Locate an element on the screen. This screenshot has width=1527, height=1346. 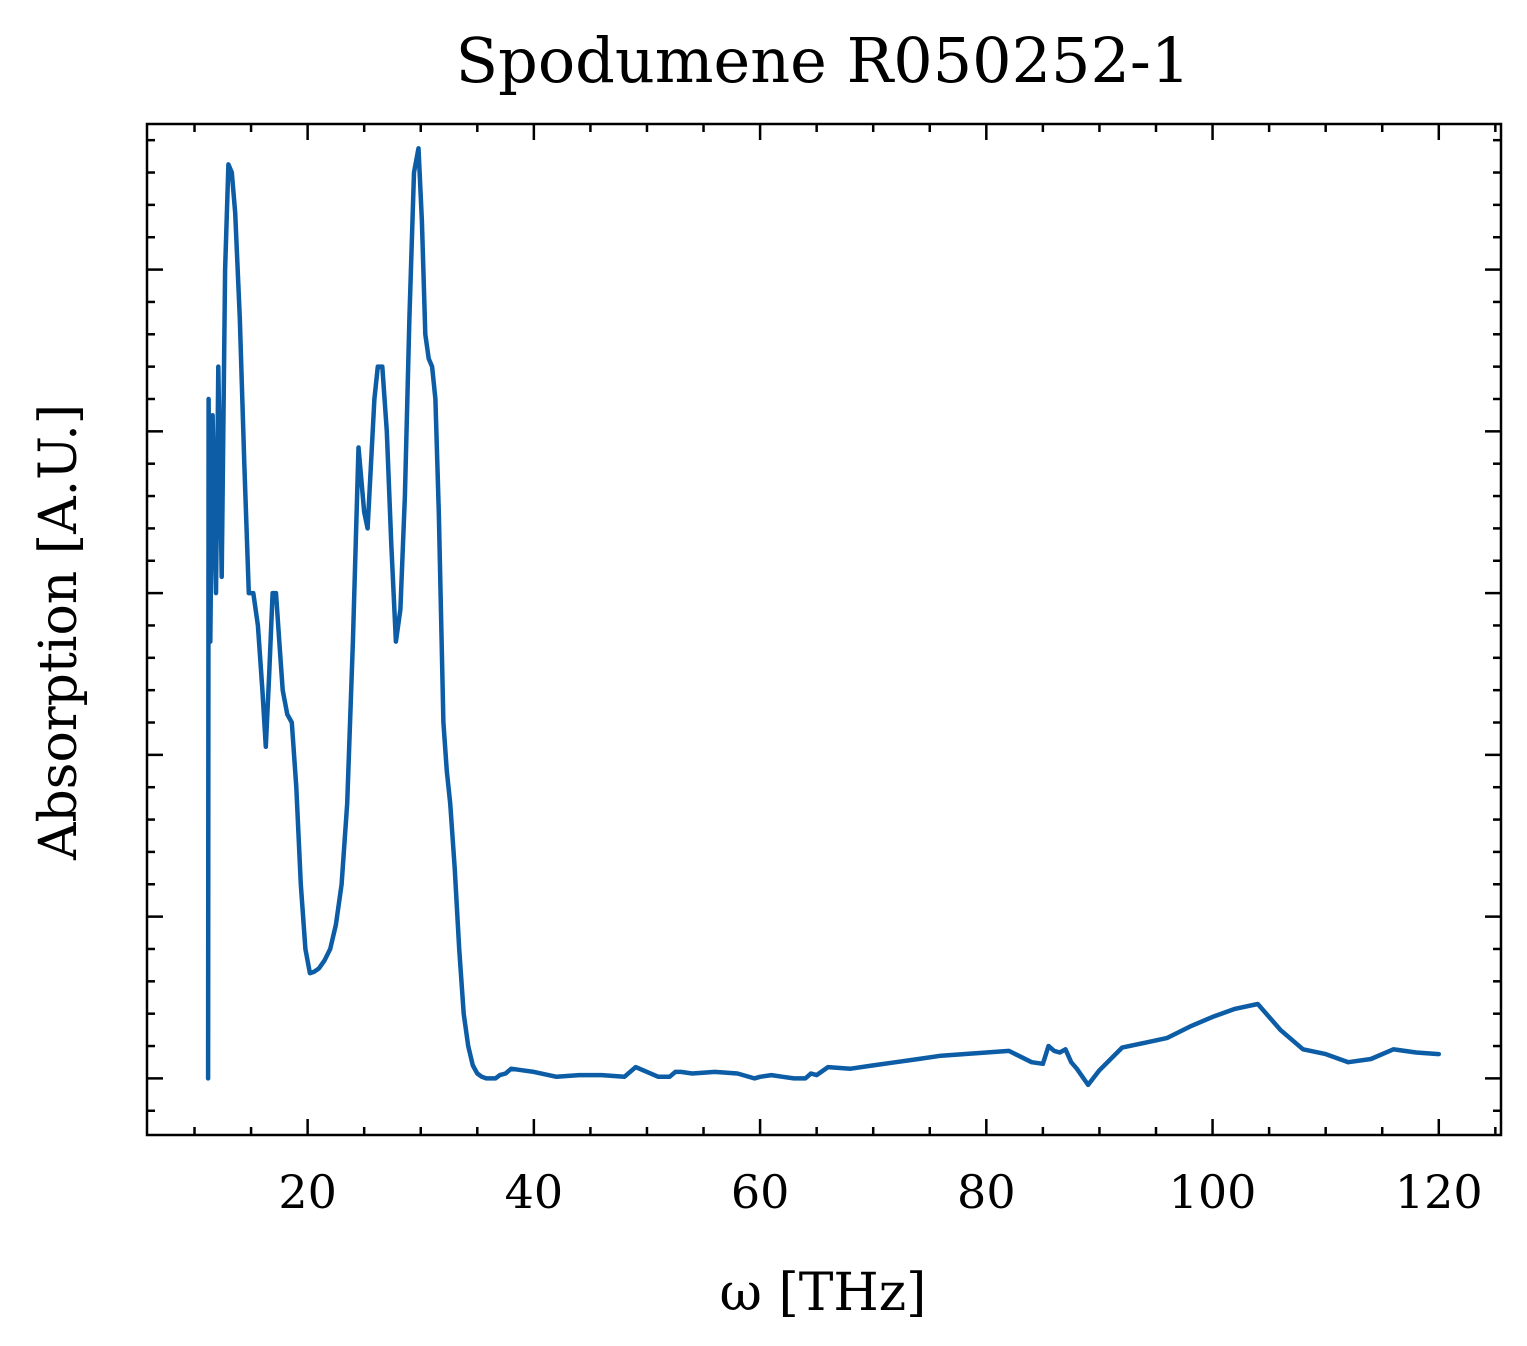
x-tick-label: 120 is located at coordinates (1439, 1192).